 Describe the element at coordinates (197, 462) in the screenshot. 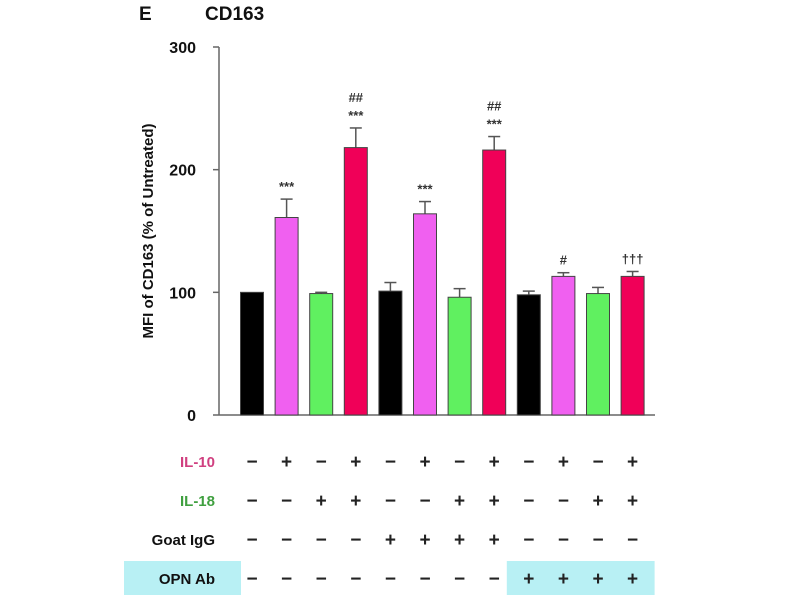

I see `condition-label: IL-10` at that location.